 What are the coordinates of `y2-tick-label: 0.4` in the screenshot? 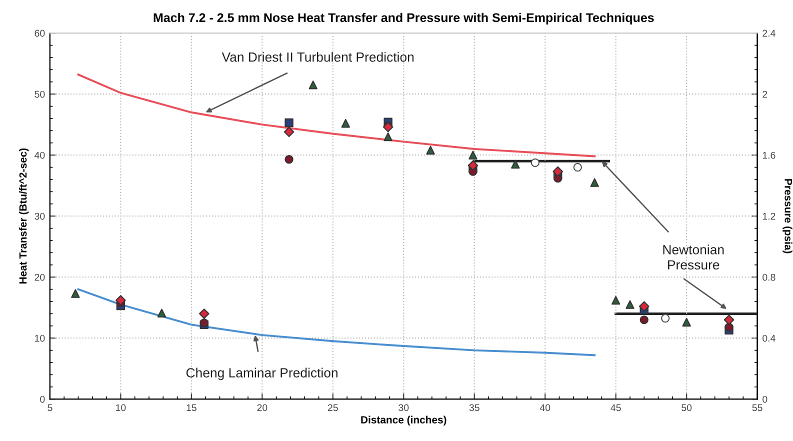 It's located at (769, 338).